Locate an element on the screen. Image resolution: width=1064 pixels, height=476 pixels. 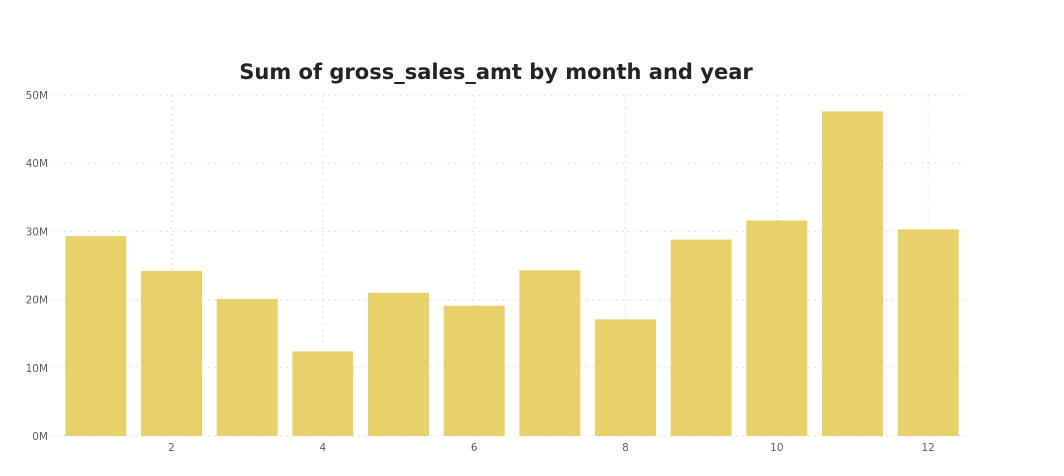
y-tick-label: 20M is located at coordinates (37, 301).